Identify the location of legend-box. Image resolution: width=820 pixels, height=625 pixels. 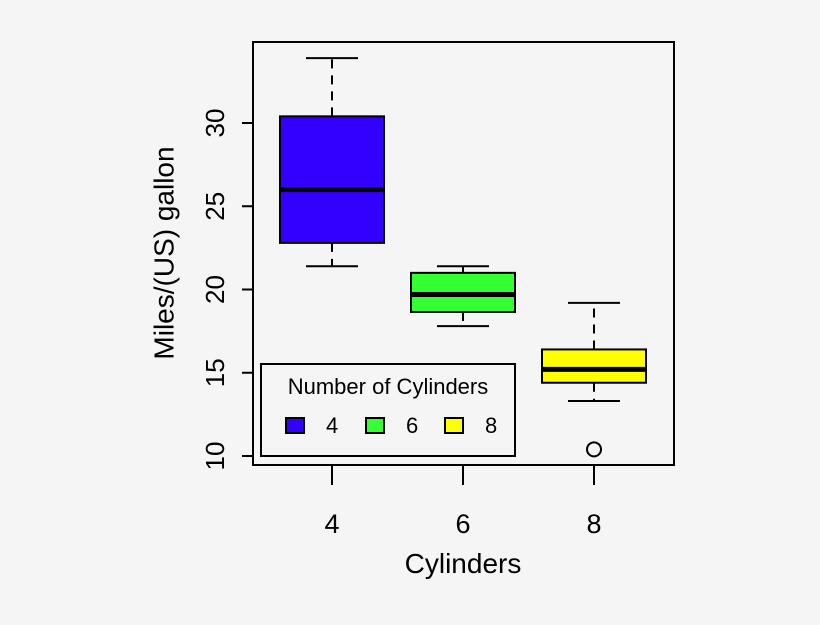
(388, 410).